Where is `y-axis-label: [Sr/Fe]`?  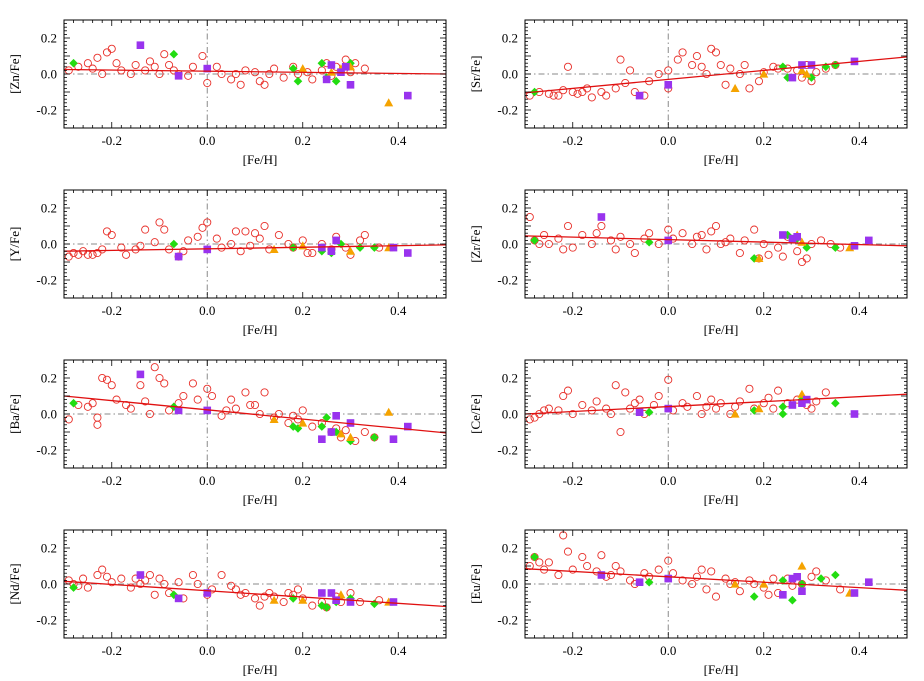 y-axis-label: [Sr/Fe] is located at coordinates (475, 74).